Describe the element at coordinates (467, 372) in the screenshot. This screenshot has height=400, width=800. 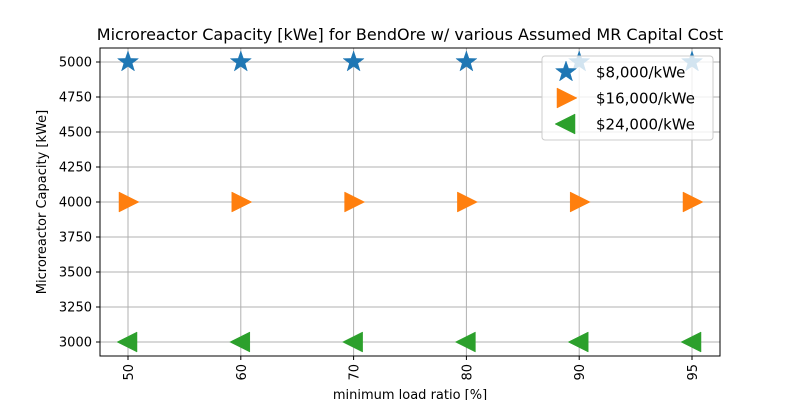
I see `x-tick-label: 80` at that location.